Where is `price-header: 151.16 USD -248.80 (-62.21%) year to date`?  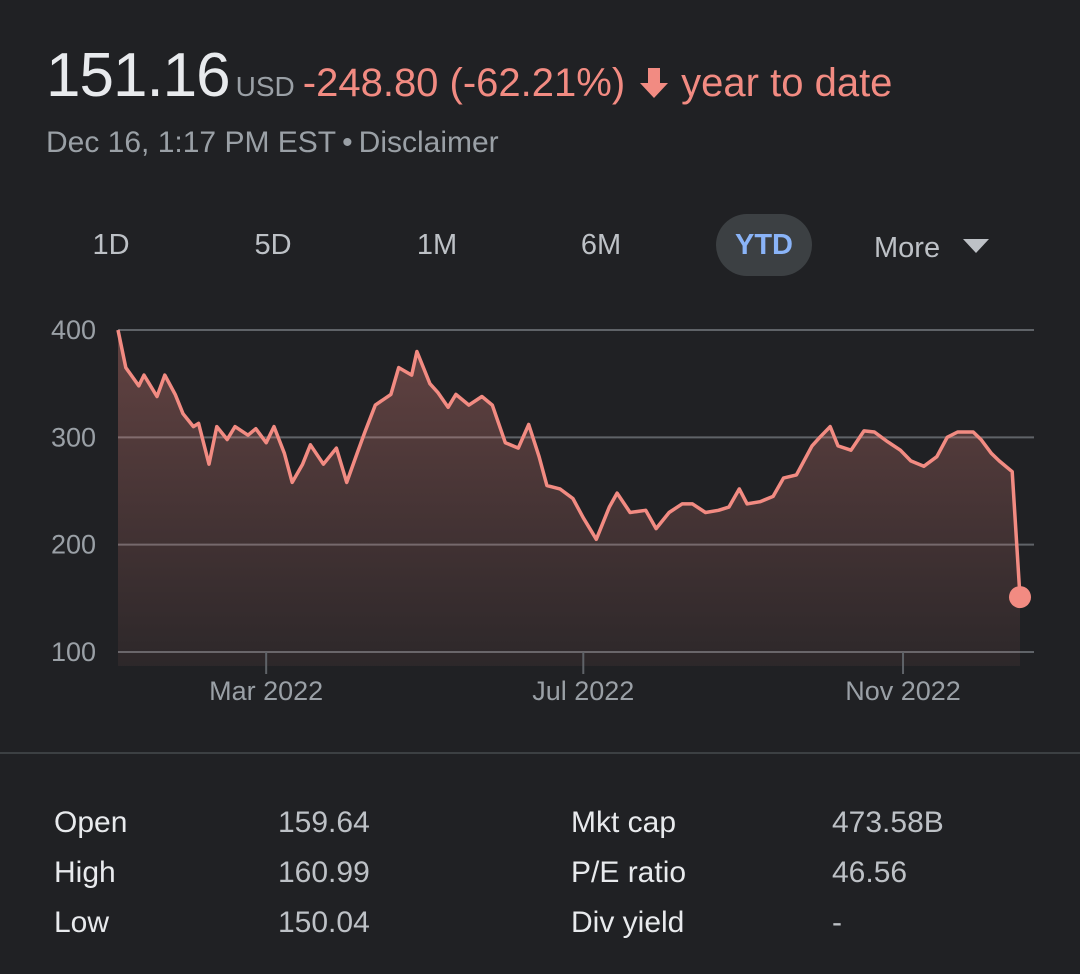
price-header: 151.16 USD -248.80 (-62.21%) year to date is located at coordinates (469, 75).